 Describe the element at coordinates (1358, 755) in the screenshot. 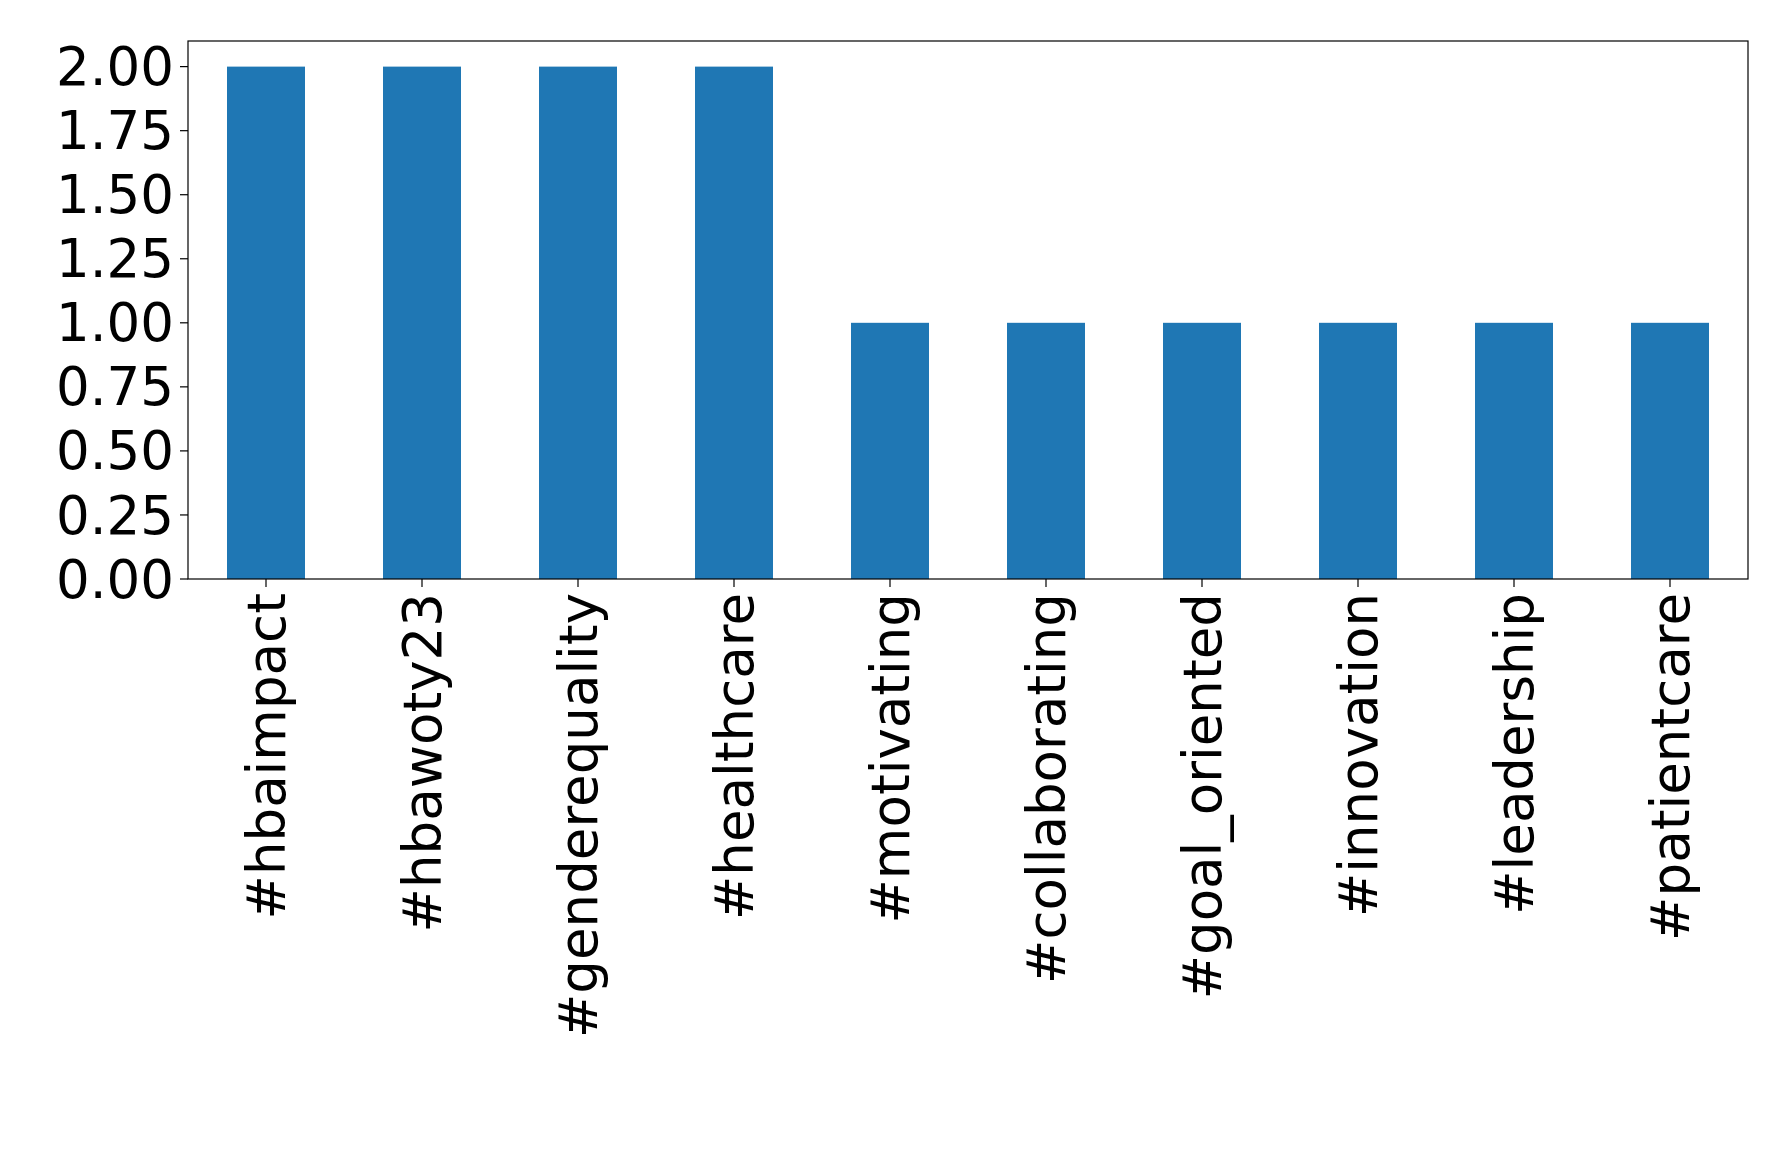

I see `x-tick-label: #innovation` at that location.